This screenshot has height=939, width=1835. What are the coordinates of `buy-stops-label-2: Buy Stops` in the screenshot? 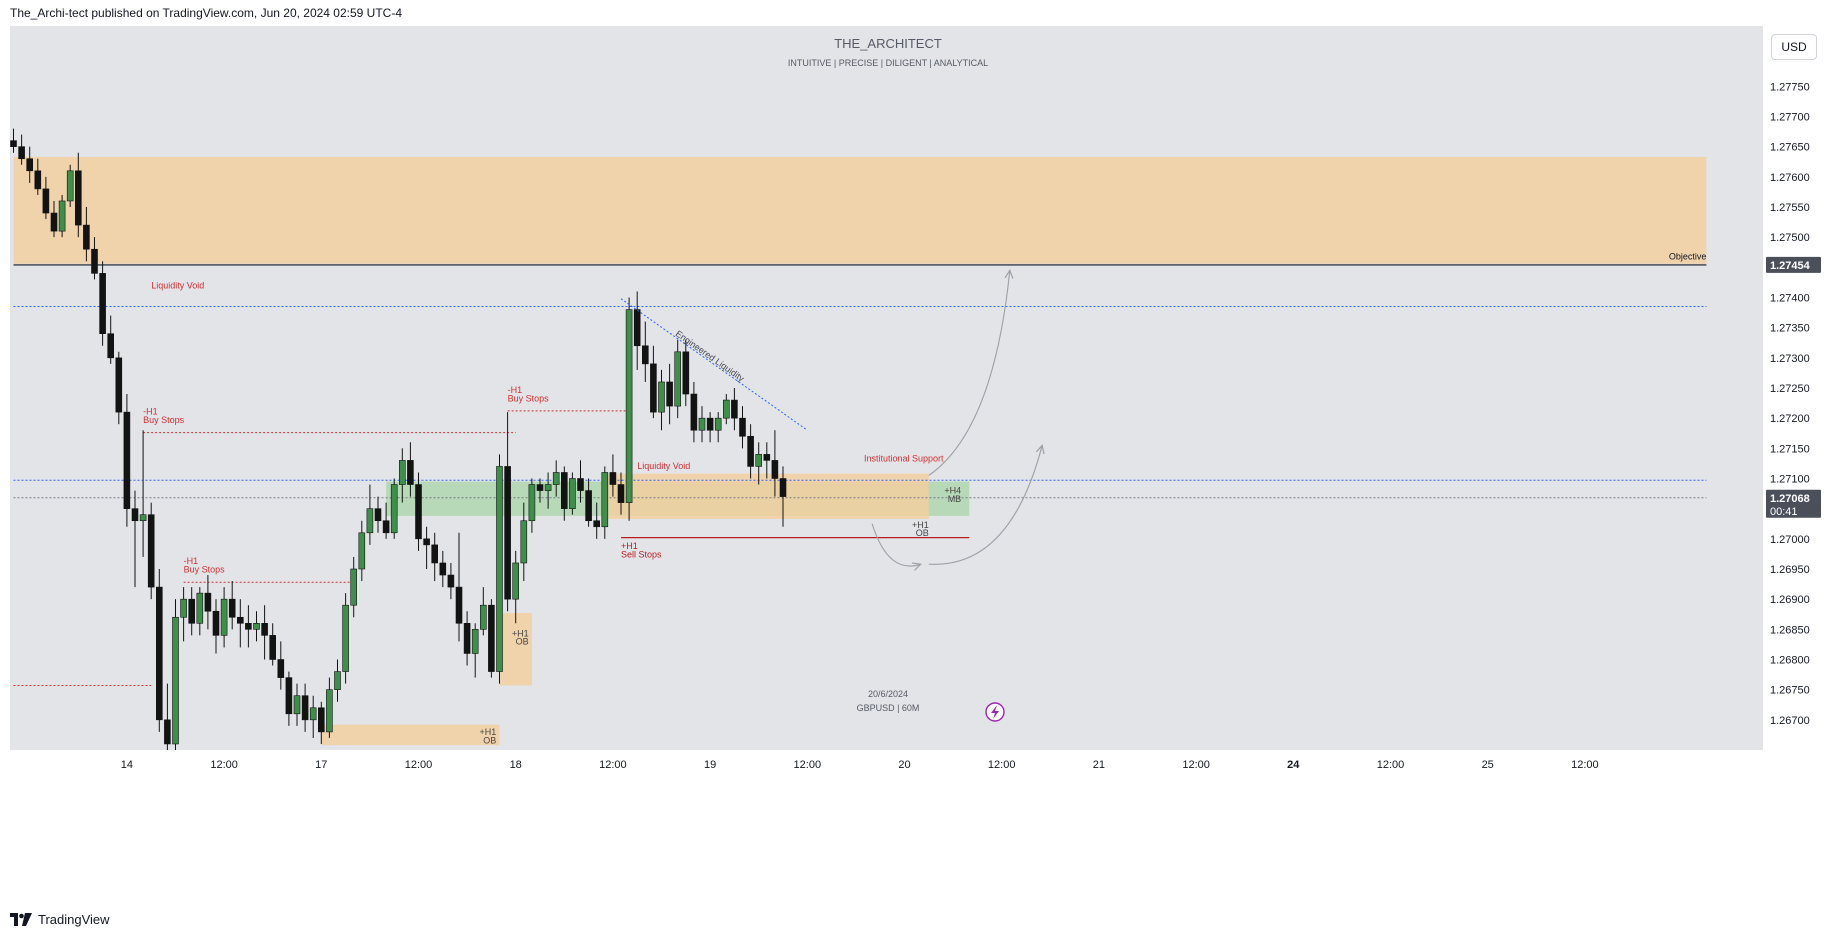 It's located at (205, 570).